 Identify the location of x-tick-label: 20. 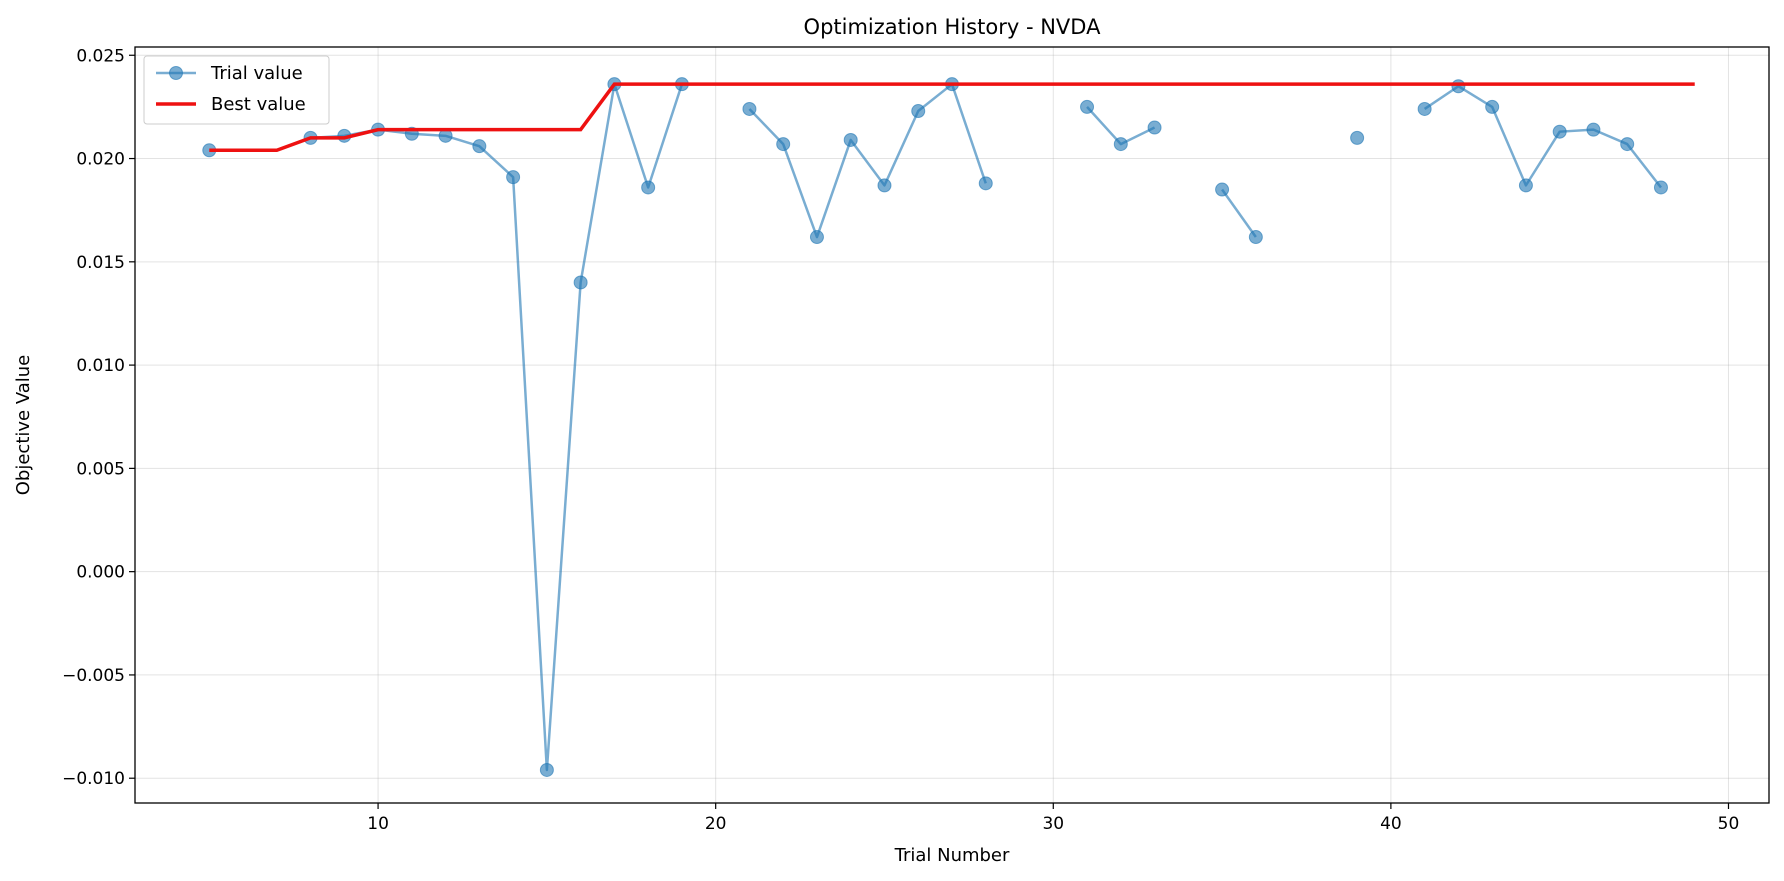
(716, 824).